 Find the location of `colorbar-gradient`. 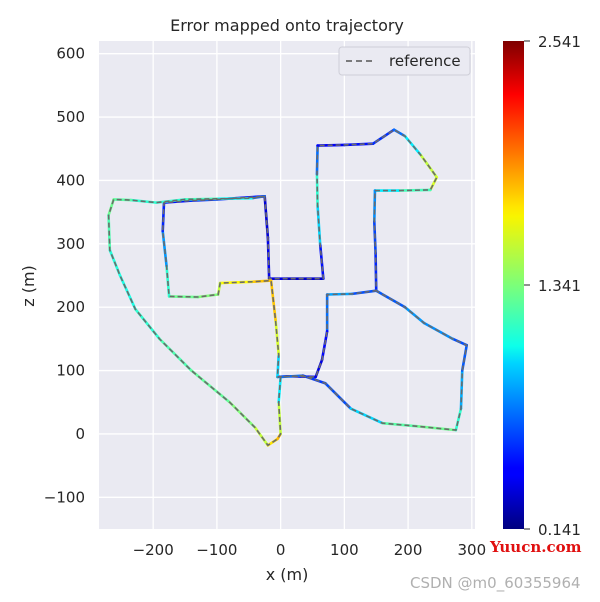

colorbar-gradient is located at coordinates (513, 285).